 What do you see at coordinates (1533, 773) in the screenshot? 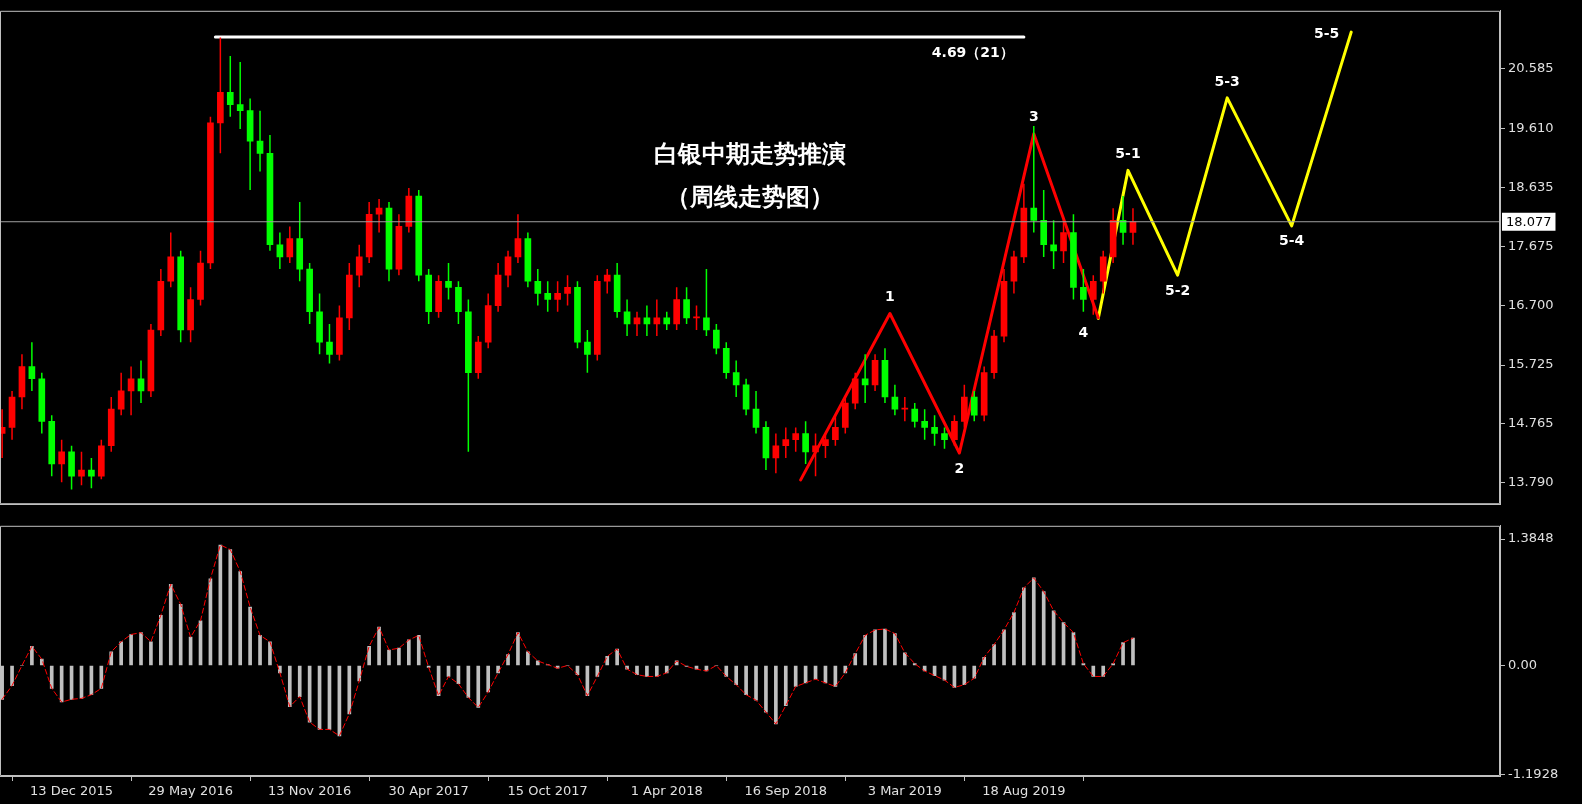
I see `y-tick-label: -1.1928` at bounding box center [1533, 773].